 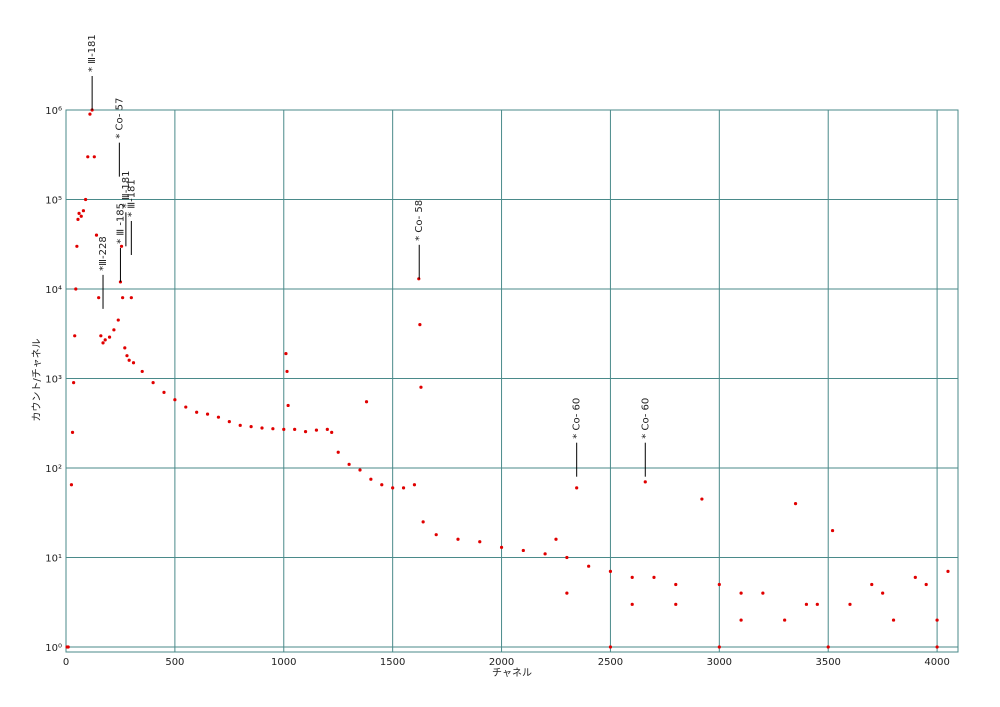 What do you see at coordinates (53, 648) in the screenshot?
I see `y-tick-label: 10⁰` at bounding box center [53, 648].